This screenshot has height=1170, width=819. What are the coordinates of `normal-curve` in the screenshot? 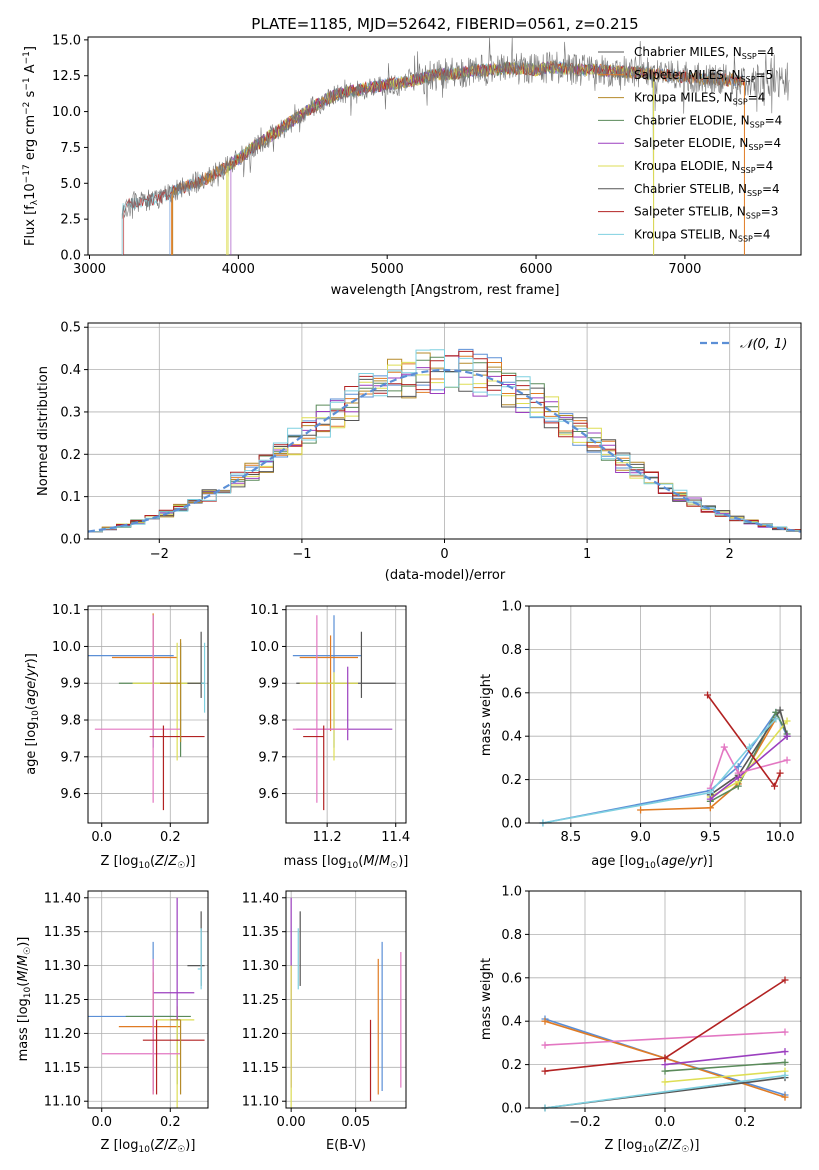 It's located at (444, 450).